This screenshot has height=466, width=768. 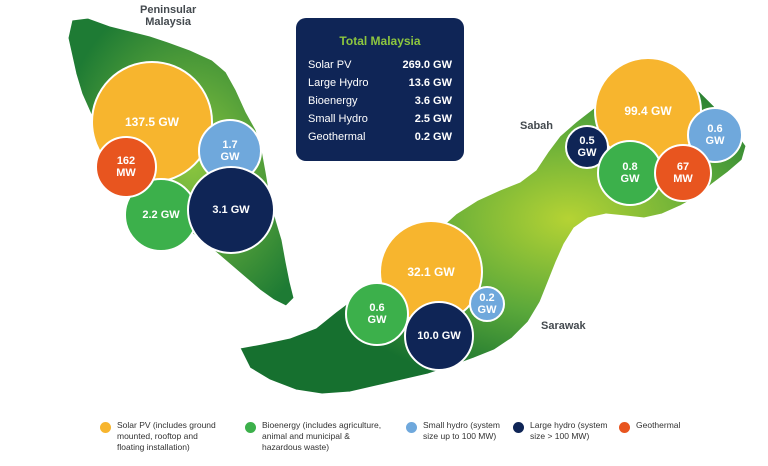 I want to click on summary-row: Geothermal 0.2 GW, so click(x=380, y=137).